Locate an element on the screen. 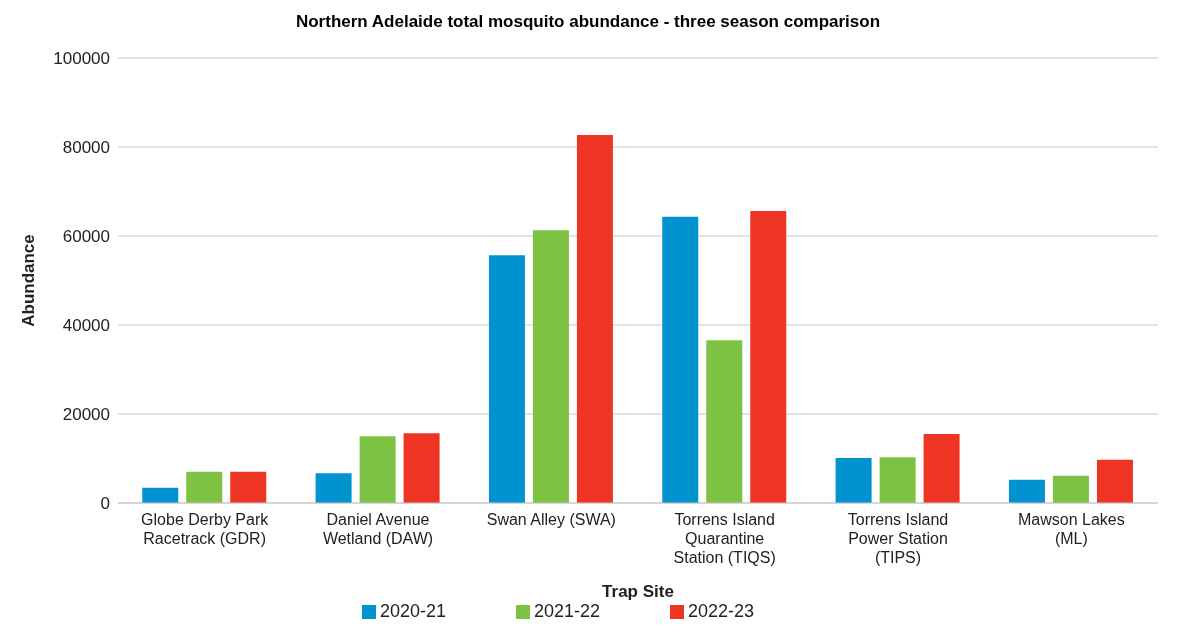  x-tick-label: Swan Alley (SWA) is located at coordinates (551, 519).